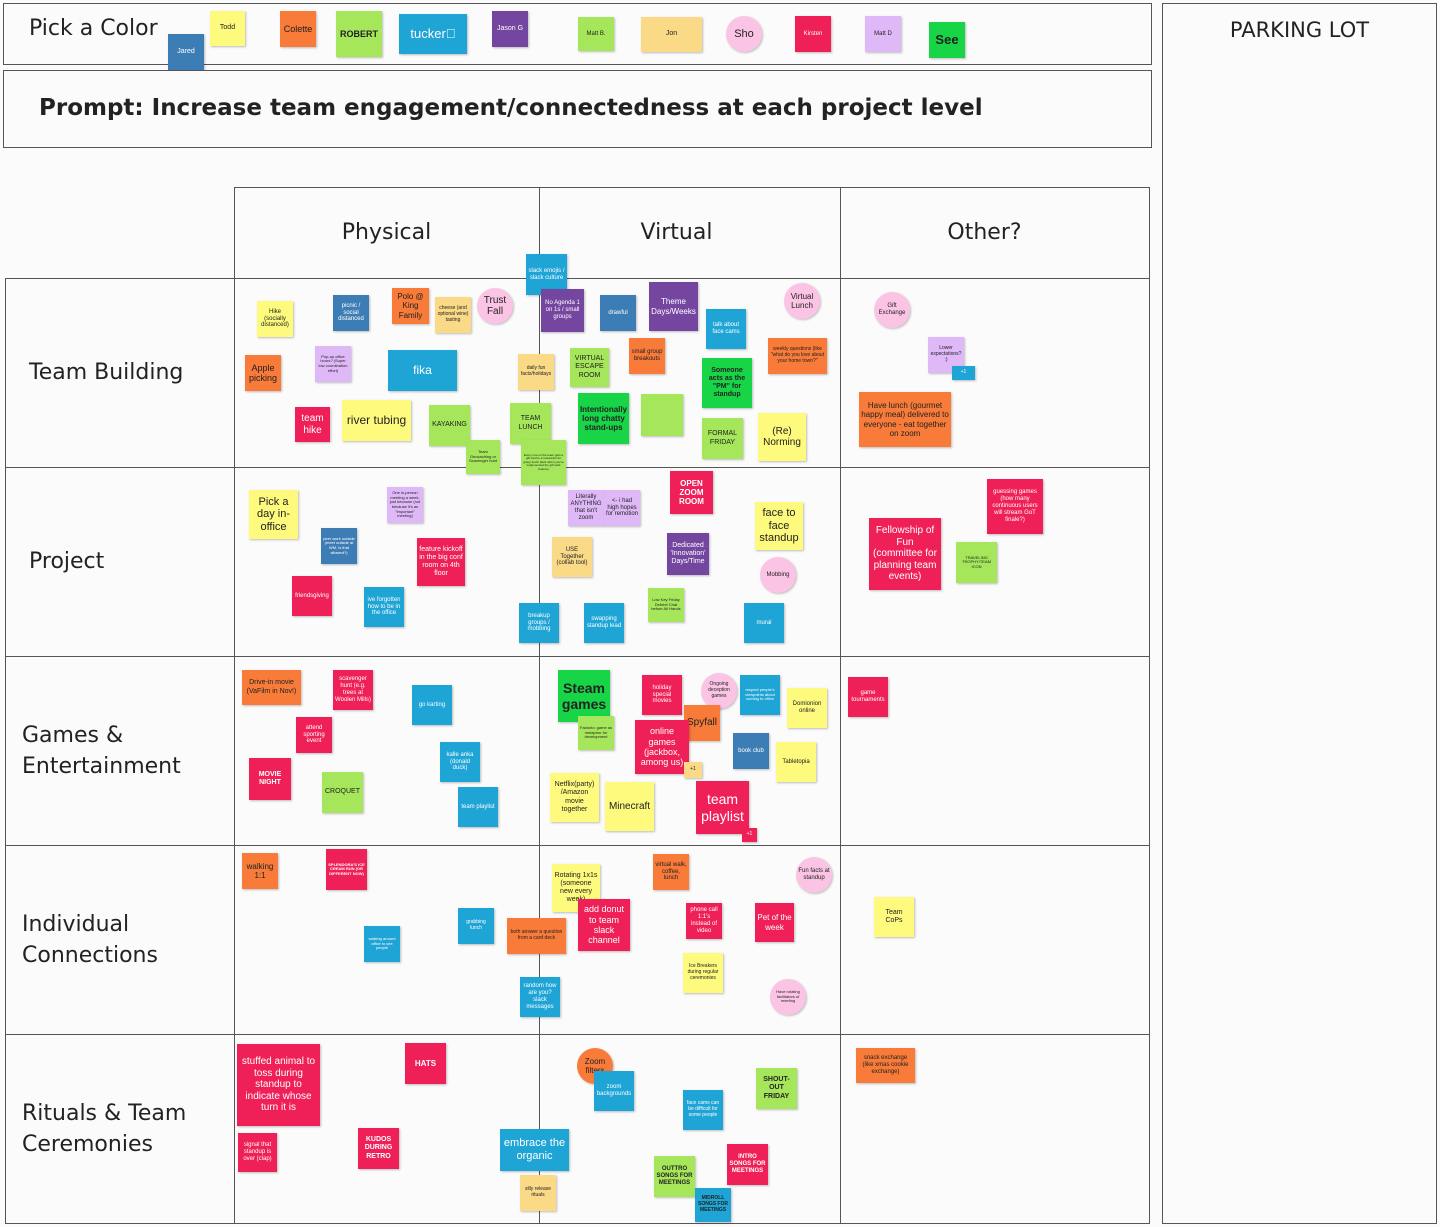 The image size is (1440, 1227). Describe the element at coordinates (614, 1091) in the screenshot. I see `sticky-note: zoom backgrounds` at that location.